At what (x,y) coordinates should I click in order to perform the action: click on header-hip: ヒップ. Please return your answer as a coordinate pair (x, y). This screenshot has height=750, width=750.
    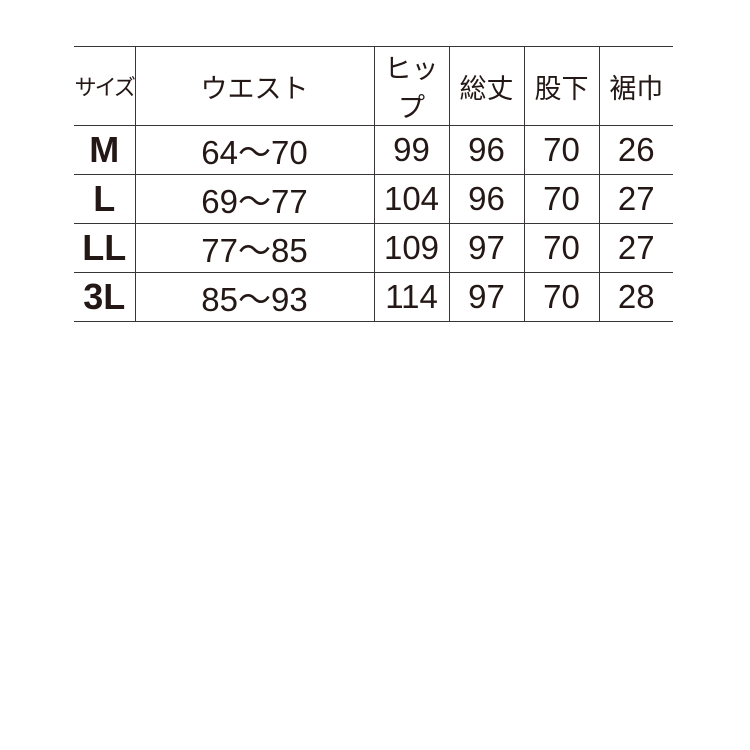
    Looking at the image, I should click on (411, 86).